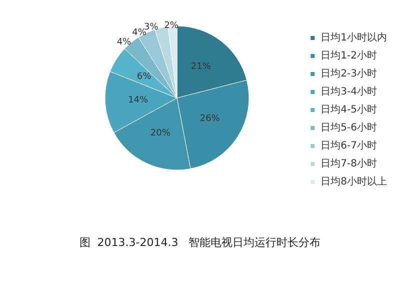  I want to click on legend-label: 日均8小时以上, so click(354, 182).